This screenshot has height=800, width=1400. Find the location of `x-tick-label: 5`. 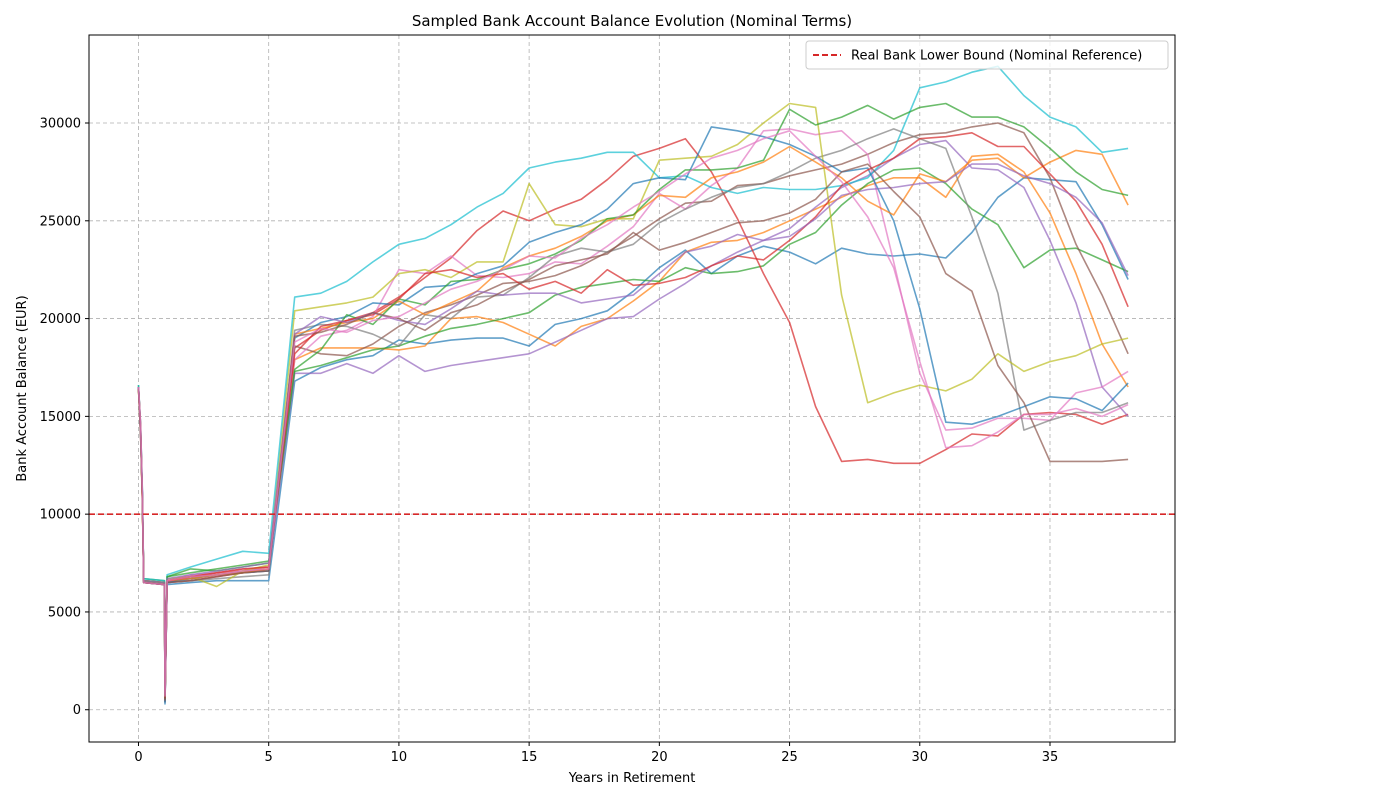

x-tick-label: 5 is located at coordinates (269, 757).